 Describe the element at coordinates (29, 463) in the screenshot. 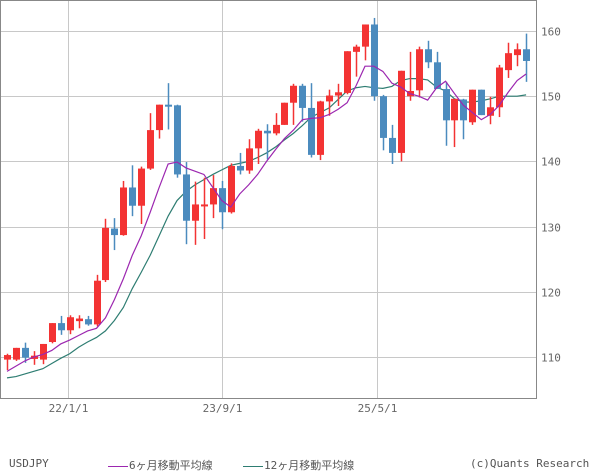

I see `symbol-label: USDJPY` at that location.